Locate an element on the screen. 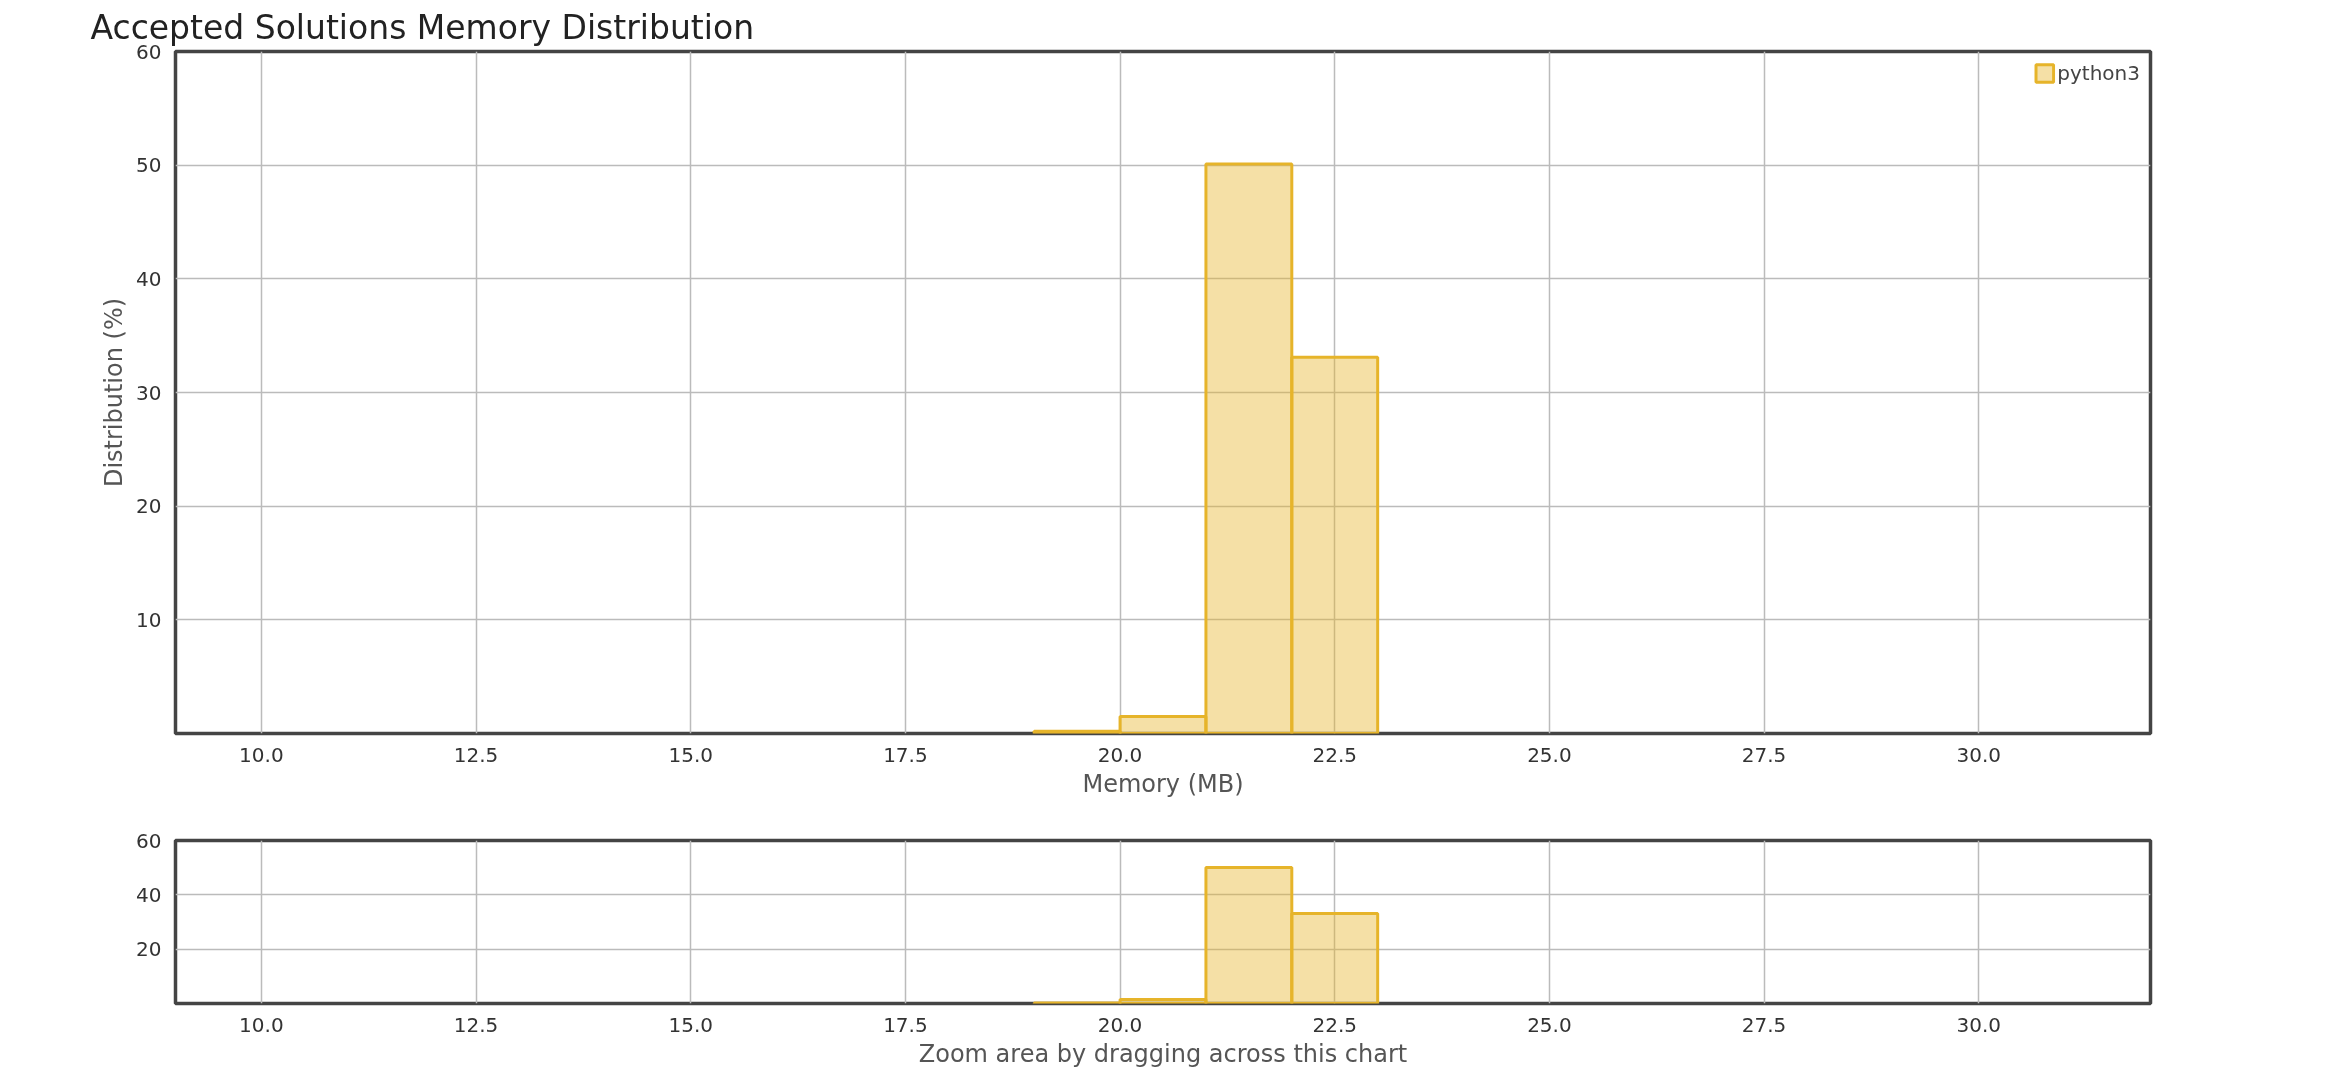 The width and height of the screenshot is (2328, 1076). x-axis-title: Memory (MB) is located at coordinates (1163, 783).